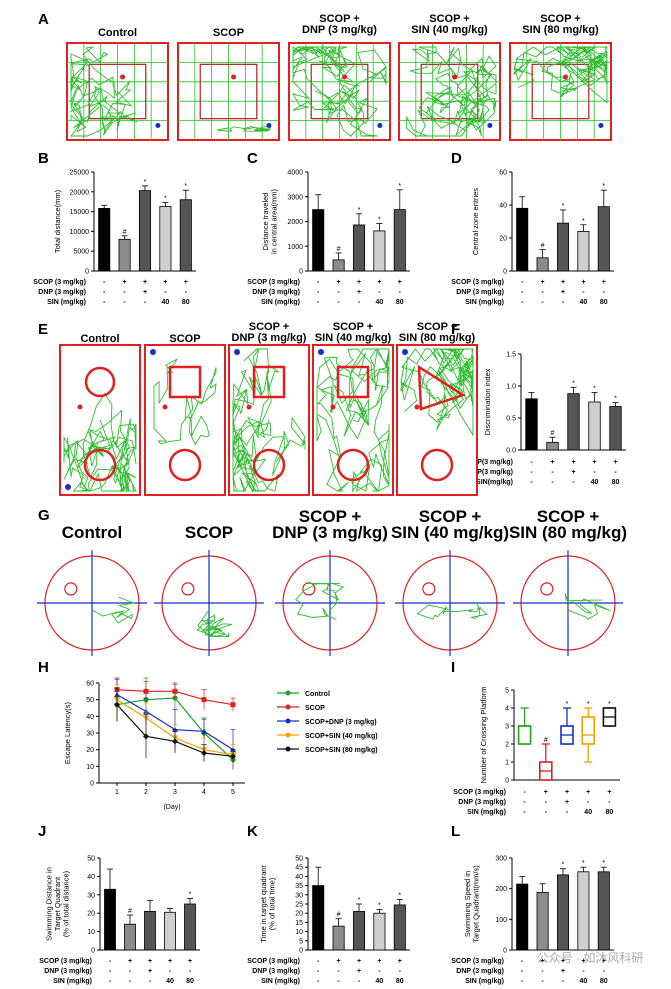  Describe the element at coordinates (449, 30) in the screenshot. I see `panel-A-title-g4: SIN (40 mg/kg)` at that location.